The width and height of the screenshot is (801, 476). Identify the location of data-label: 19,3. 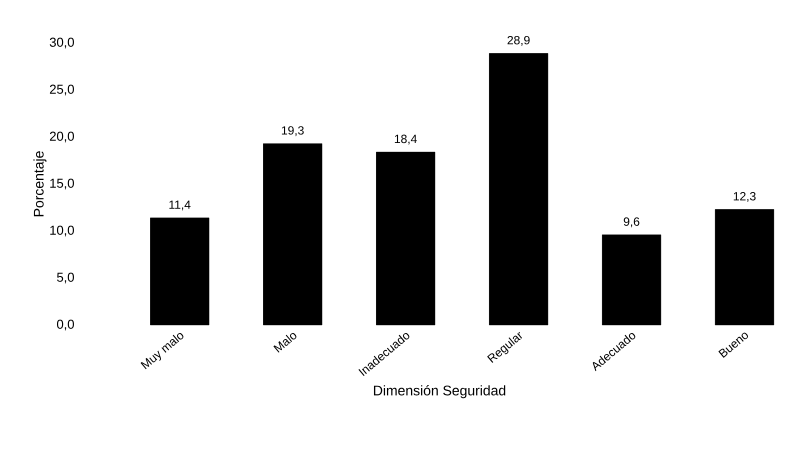
(293, 131).